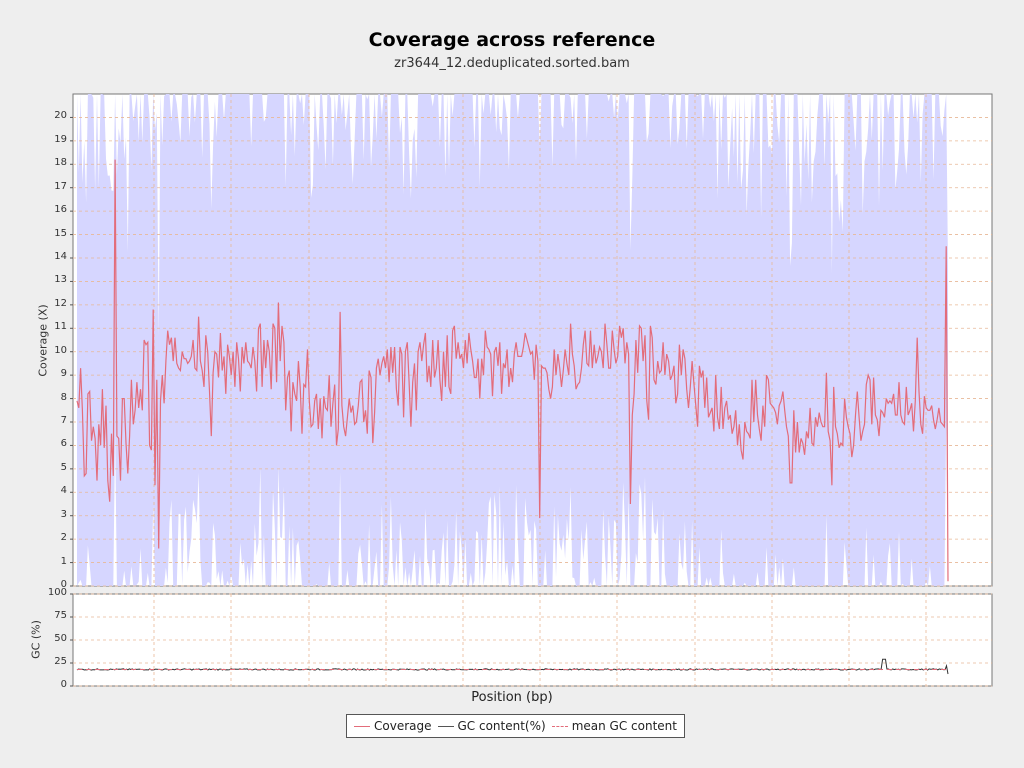  Describe the element at coordinates (63, 444) in the screenshot. I see `coverage-tick-label: 6` at that location.